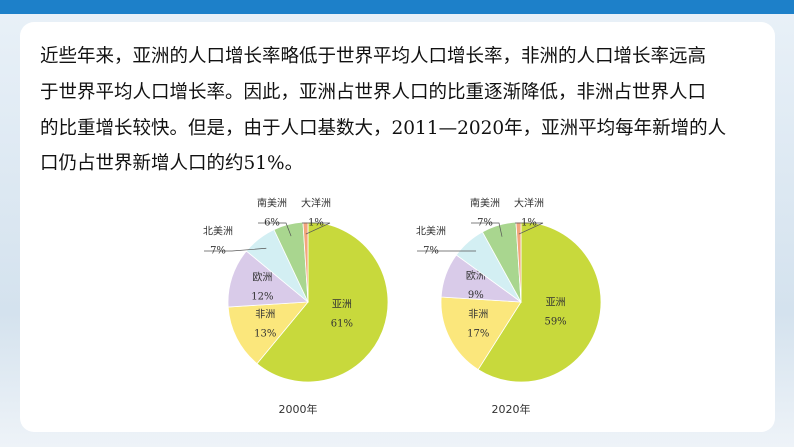  Describe the element at coordinates (265, 333) in the screenshot. I see `slice-value-label: 13%` at that location.